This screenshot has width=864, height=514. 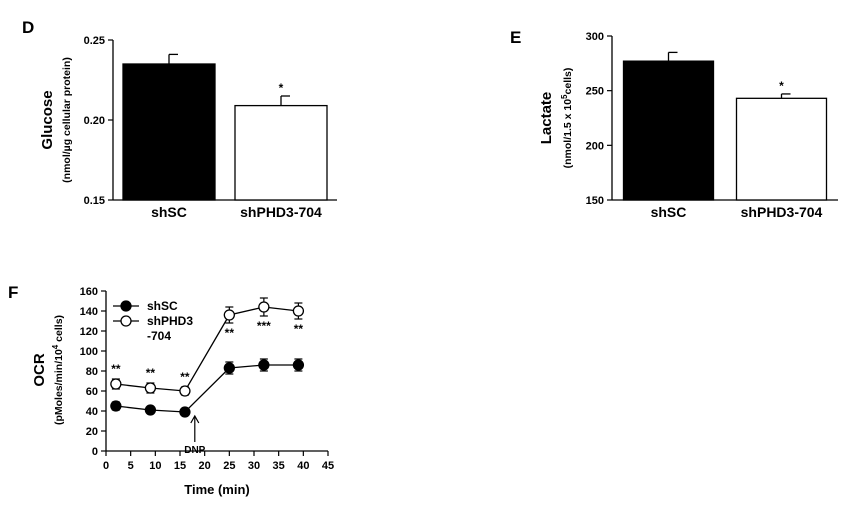 I want to click on f-x-tick-label: 5, so click(x=131, y=466).